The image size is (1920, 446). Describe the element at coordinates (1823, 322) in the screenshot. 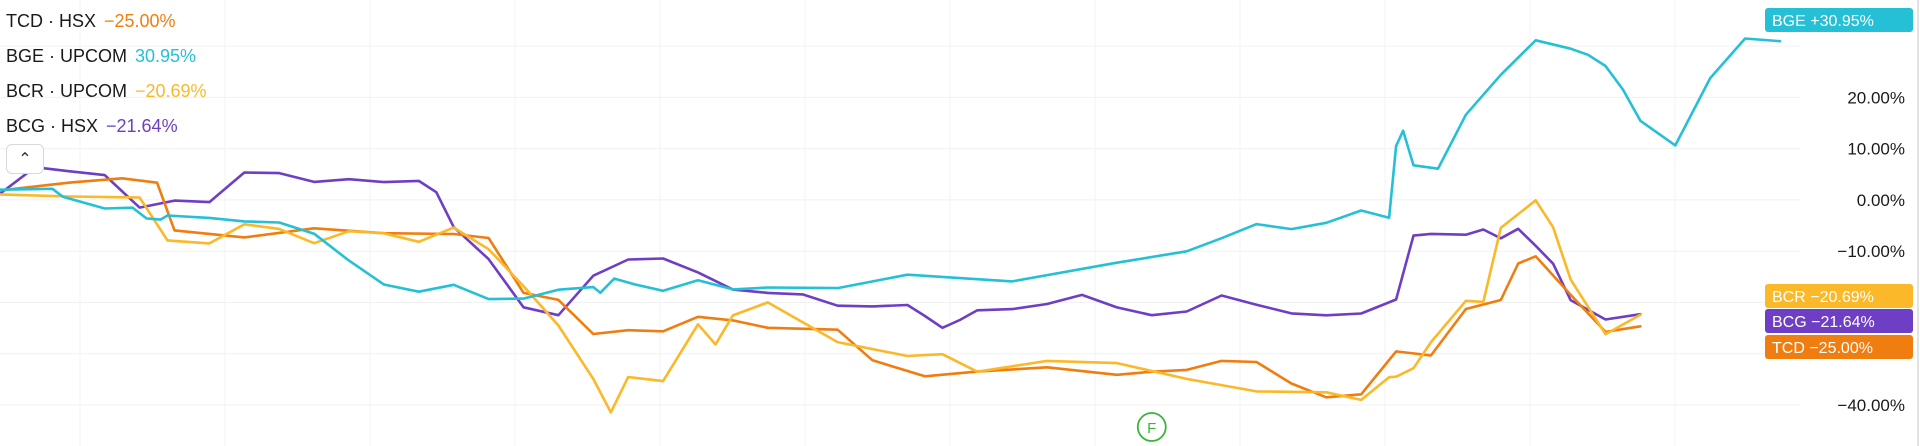

I see `end-badge-label: BCG −21.64%` at that location.